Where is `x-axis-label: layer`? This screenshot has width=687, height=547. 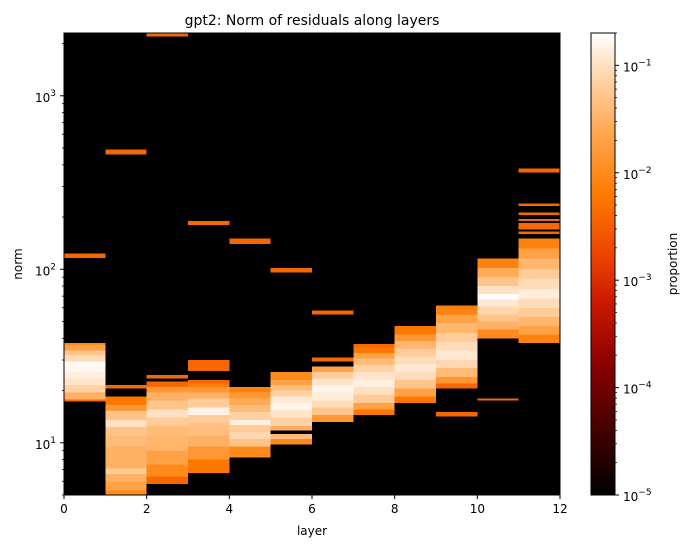
x-axis-label: layer is located at coordinates (312, 531).